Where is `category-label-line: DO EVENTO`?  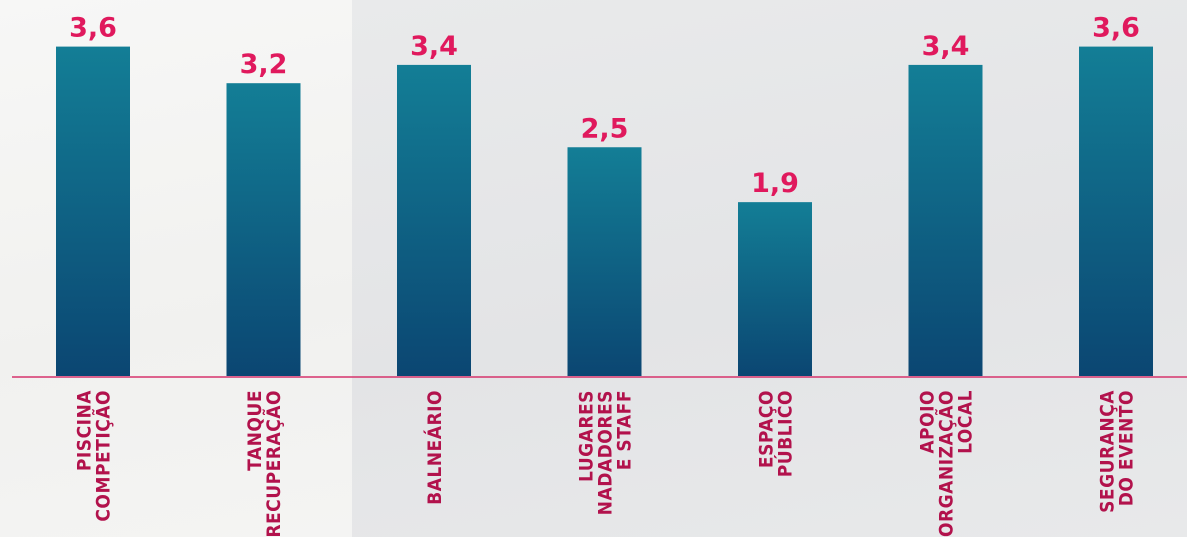 category-label-line: DO EVENTO is located at coordinates (1127, 448).